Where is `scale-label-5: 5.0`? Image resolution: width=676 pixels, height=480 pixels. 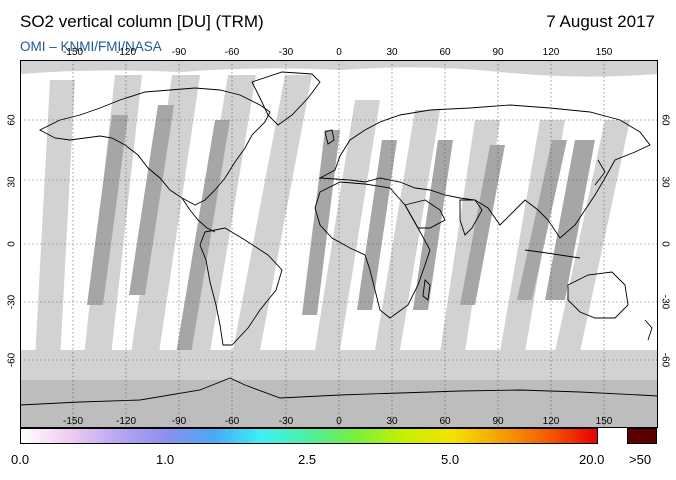
scale-label-5: 5.0 is located at coordinates (450, 459).